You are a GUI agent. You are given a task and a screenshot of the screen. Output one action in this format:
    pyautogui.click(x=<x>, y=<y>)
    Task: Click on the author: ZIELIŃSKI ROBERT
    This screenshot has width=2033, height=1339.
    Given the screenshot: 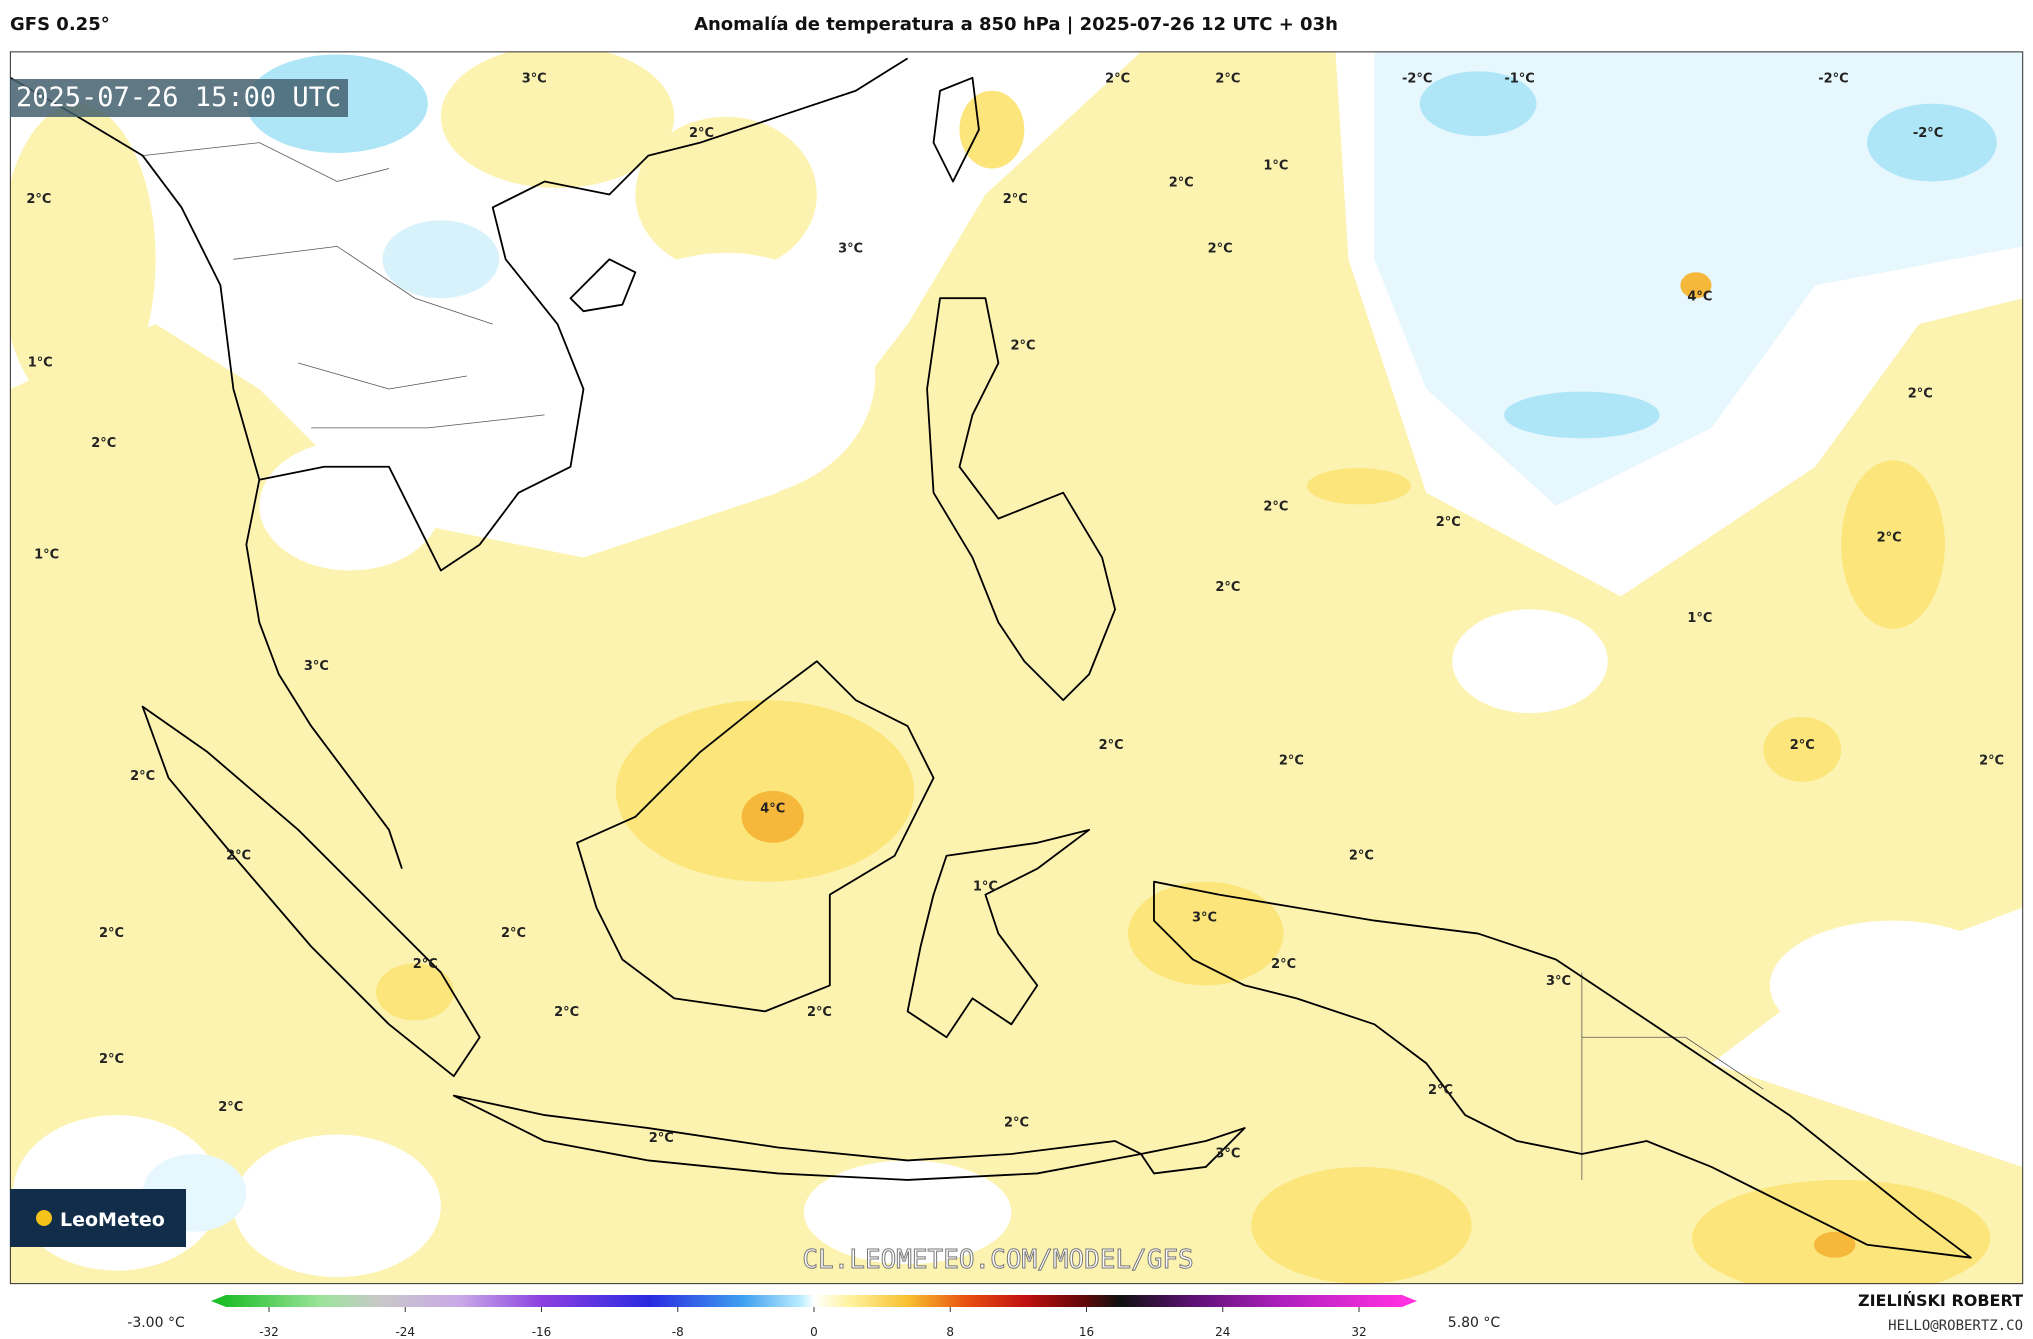 What is the action you would take?
    pyautogui.click(x=1940, y=1300)
    